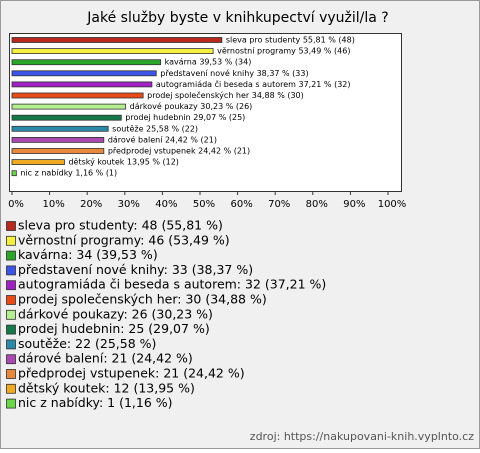 This screenshot has width=480, height=453. I want to click on value-label: dárkové poukazy 30,23 % (26), so click(191, 106).